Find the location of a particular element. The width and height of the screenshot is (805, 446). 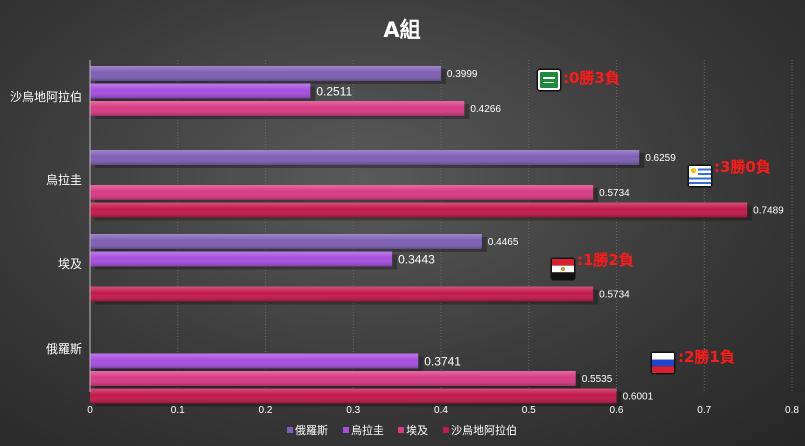

uruguay-flag-icon is located at coordinates (700, 176).